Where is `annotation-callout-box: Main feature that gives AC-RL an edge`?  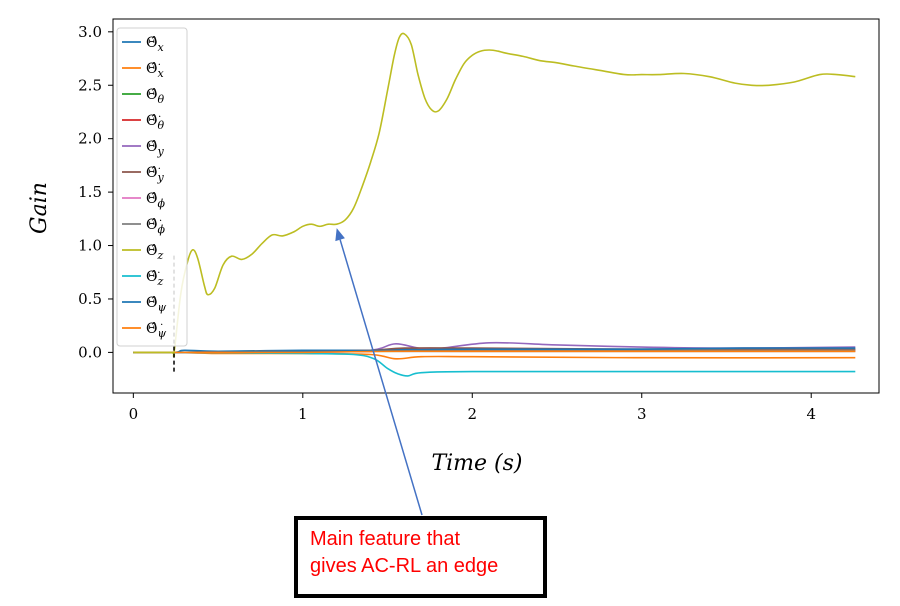 annotation-callout-box: Main feature that gives AC-RL an edge is located at coordinates (420, 557).